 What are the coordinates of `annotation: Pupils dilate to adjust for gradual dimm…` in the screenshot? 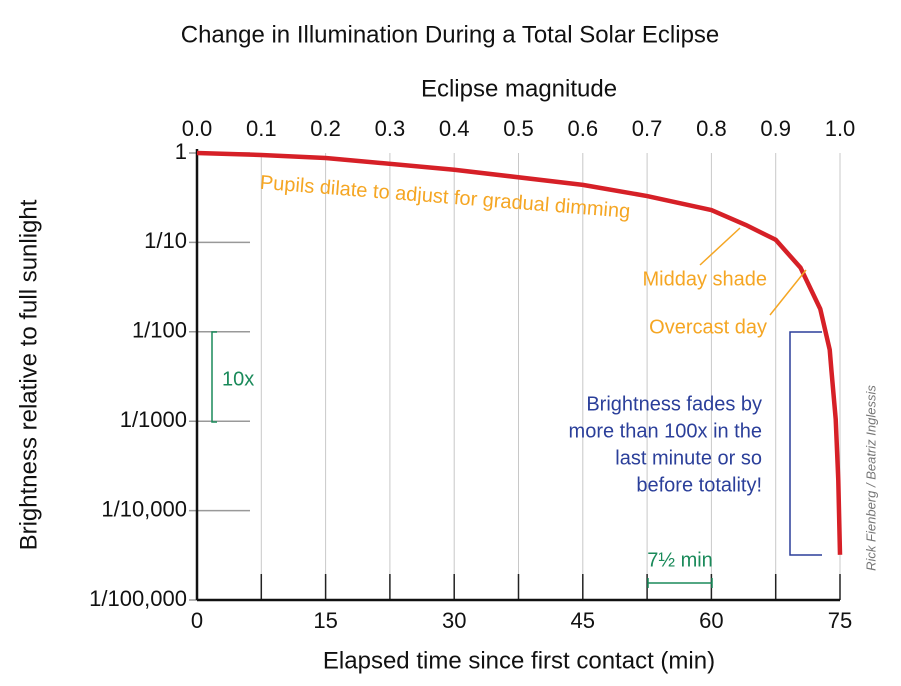 It's located at (445, 197).